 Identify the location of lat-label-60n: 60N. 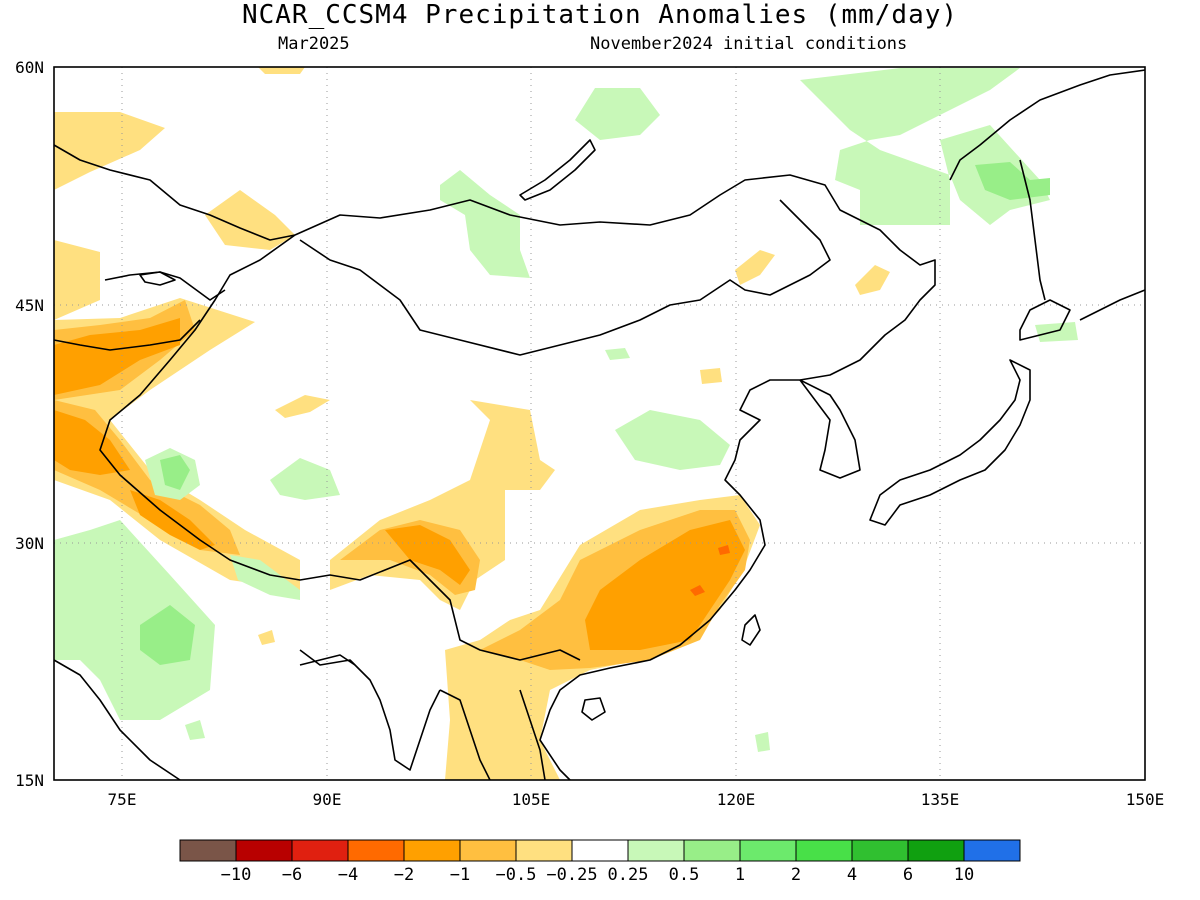
(29, 67).